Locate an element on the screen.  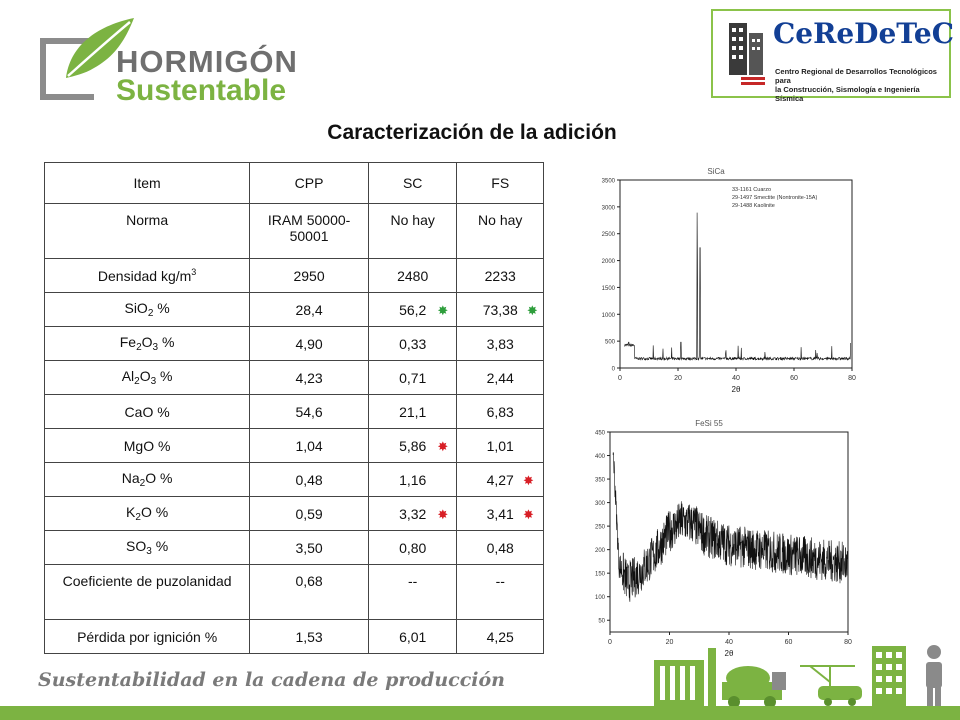
row-fs: -- is located at coordinates (500, 592).